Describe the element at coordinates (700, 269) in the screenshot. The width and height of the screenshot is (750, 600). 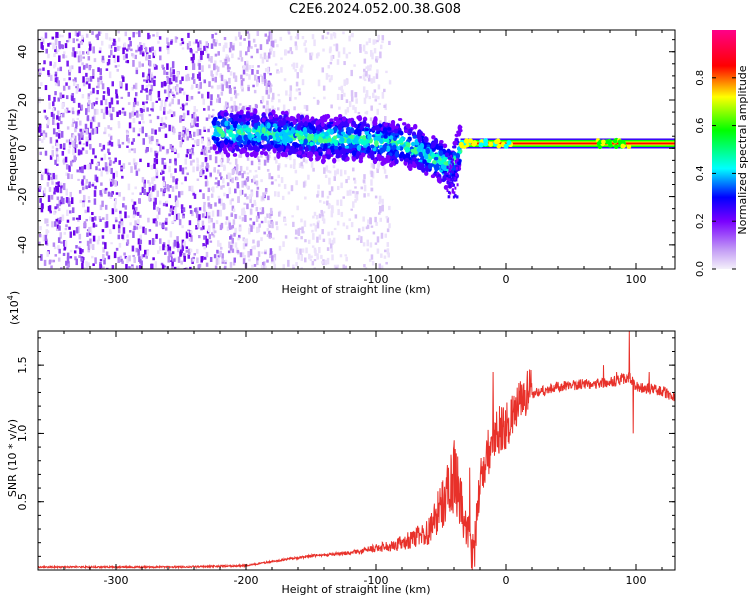
I see `colorbar-tick-label: 0.0` at that location.